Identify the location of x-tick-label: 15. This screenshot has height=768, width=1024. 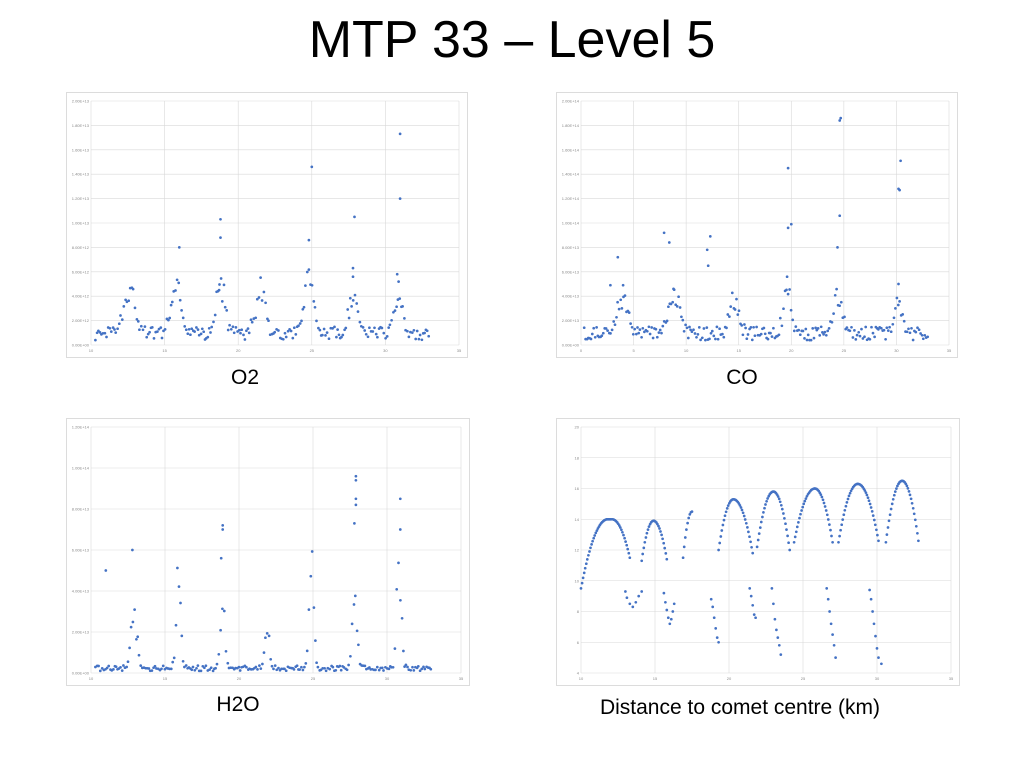
(165, 678).